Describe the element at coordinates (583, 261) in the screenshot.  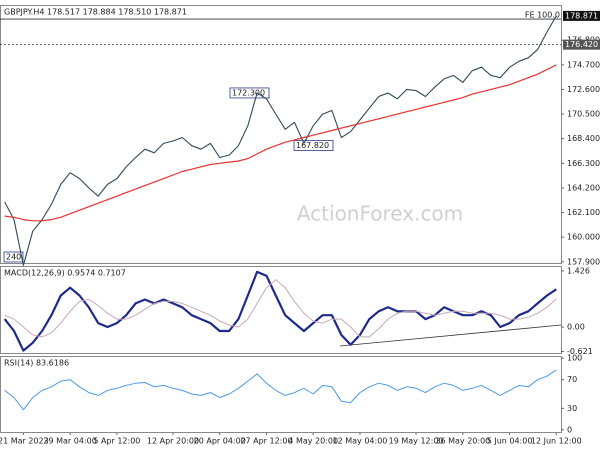
I see `y-tick-label: 157.900` at that location.